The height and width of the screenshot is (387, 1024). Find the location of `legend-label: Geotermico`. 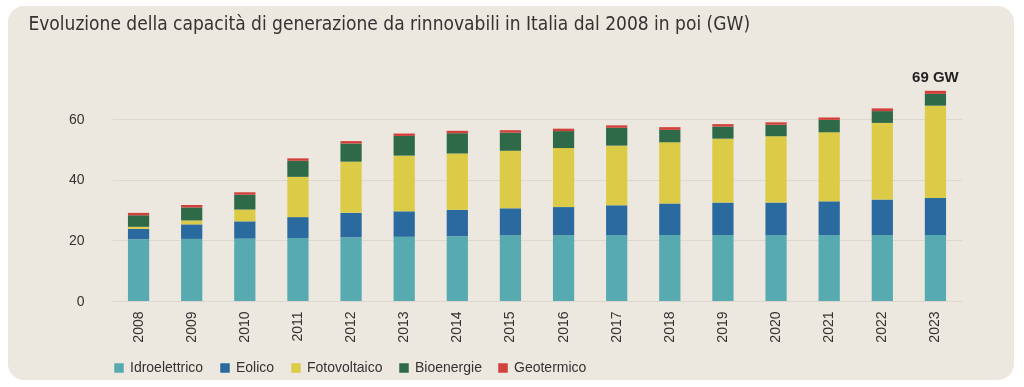

legend-label: Geotermico is located at coordinates (550, 367).